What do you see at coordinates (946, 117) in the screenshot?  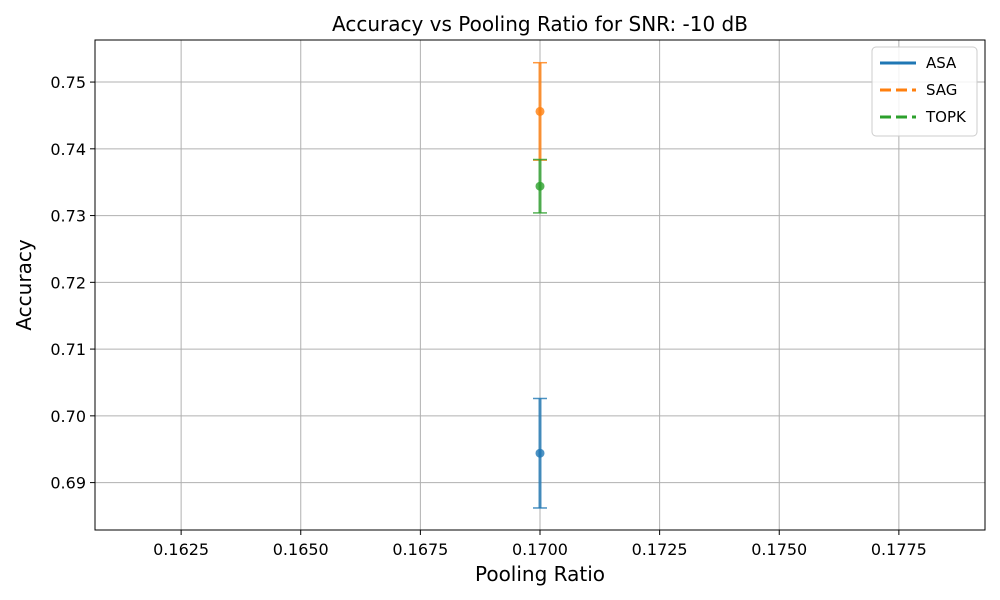 I see `legend-topk-label: TOPK` at bounding box center [946, 117].